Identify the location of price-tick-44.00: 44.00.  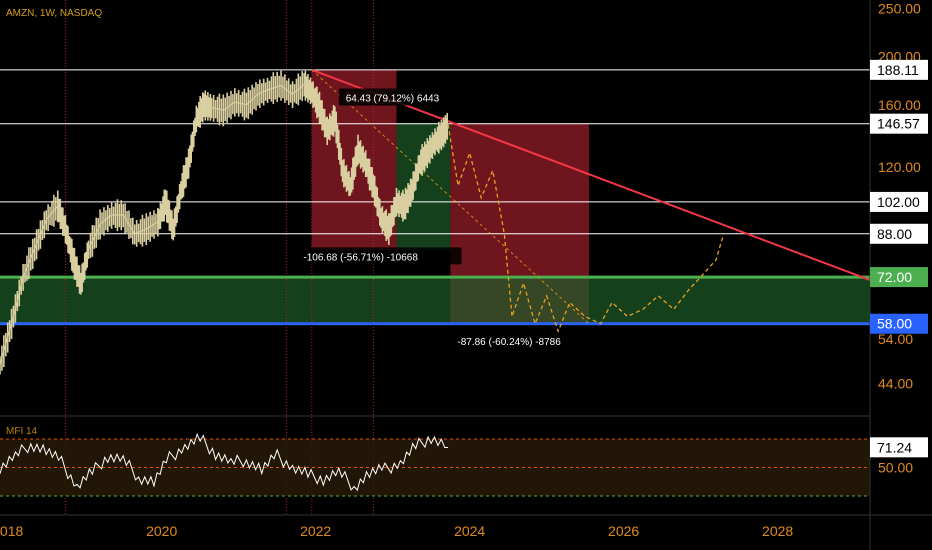
(895, 383).